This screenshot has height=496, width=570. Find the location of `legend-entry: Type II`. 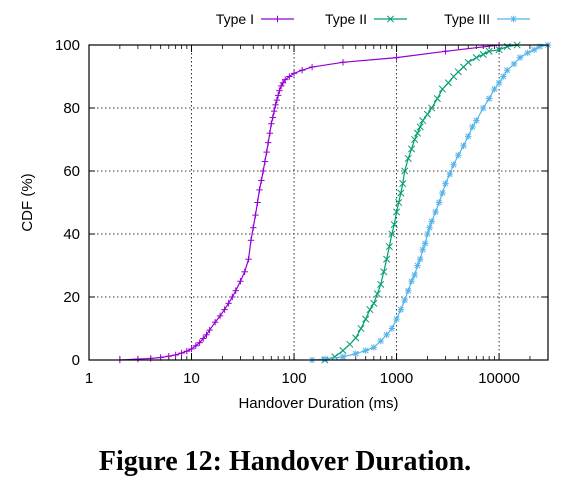

legend-entry: Type II is located at coordinates (366, 19).